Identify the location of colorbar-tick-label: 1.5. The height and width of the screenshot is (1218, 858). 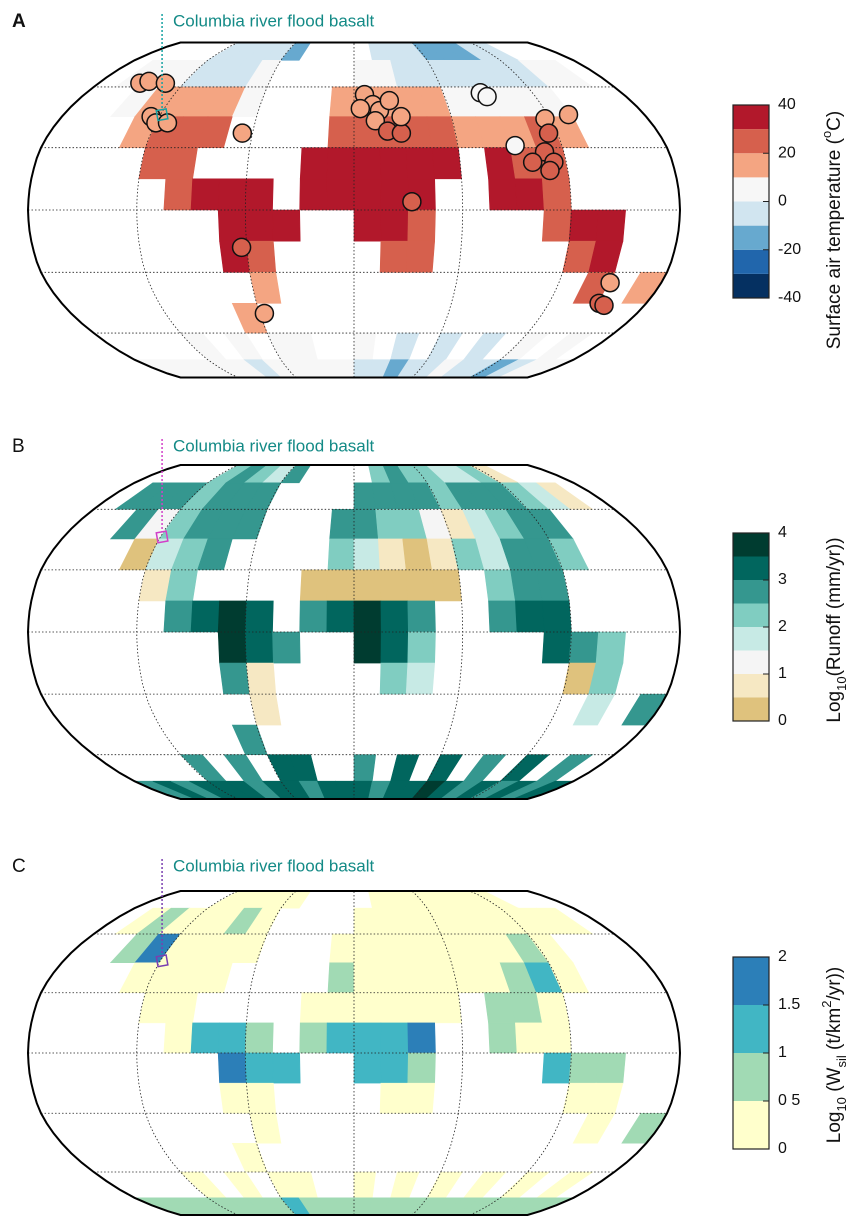
(789, 1004).